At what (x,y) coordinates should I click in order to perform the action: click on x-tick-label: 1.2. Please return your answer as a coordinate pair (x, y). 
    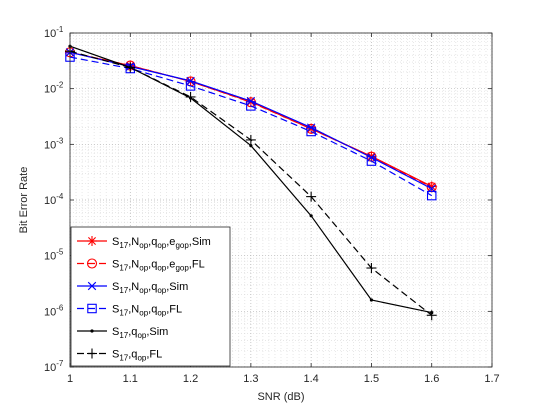
    Looking at the image, I should click on (190, 379).